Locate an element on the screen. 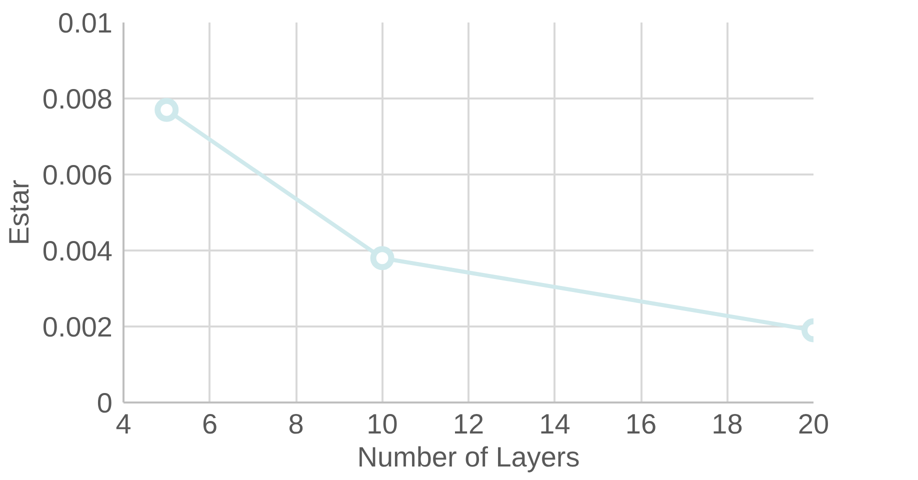 This screenshot has width=918, height=480. x-axis-title: Number of Layers is located at coordinates (468, 457).